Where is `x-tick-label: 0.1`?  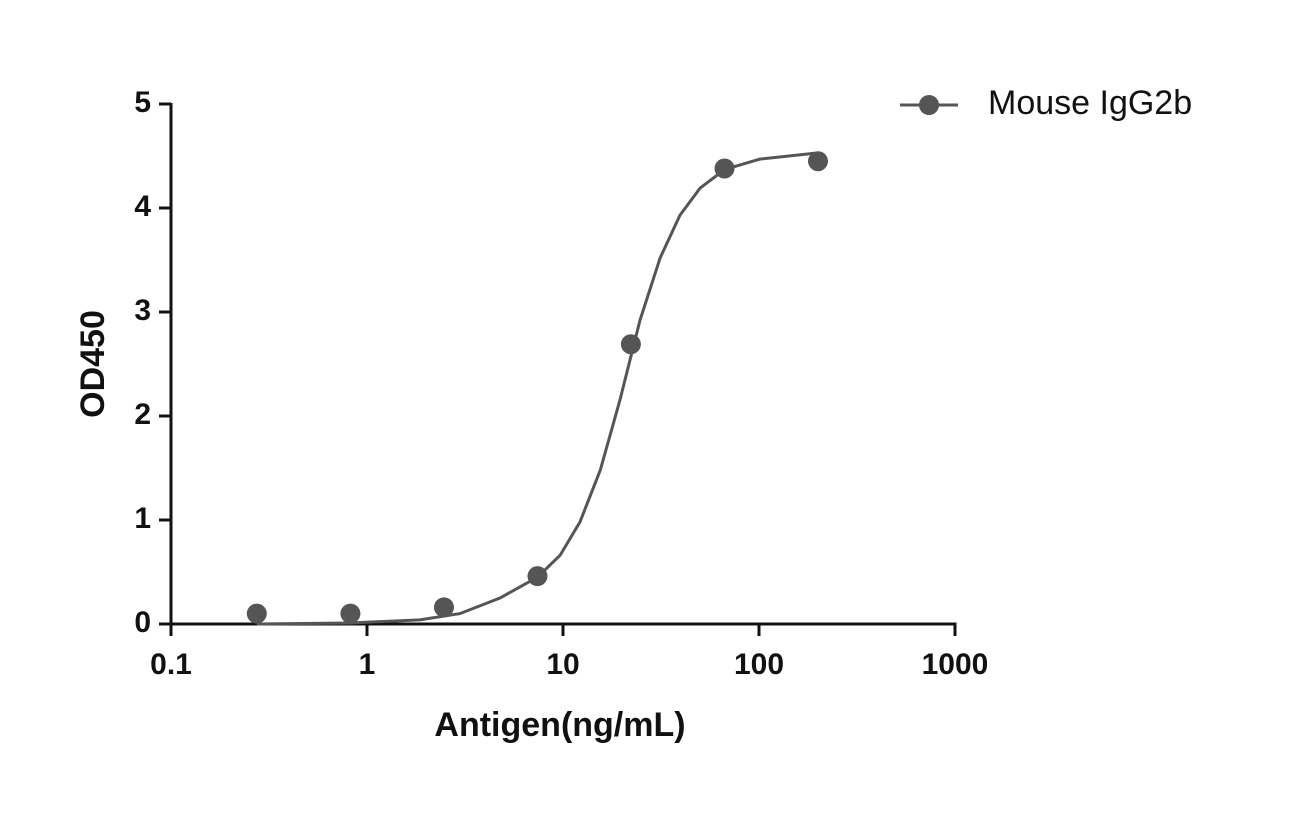
x-tick-label: 0.1 is located at coordinates (171, 664).